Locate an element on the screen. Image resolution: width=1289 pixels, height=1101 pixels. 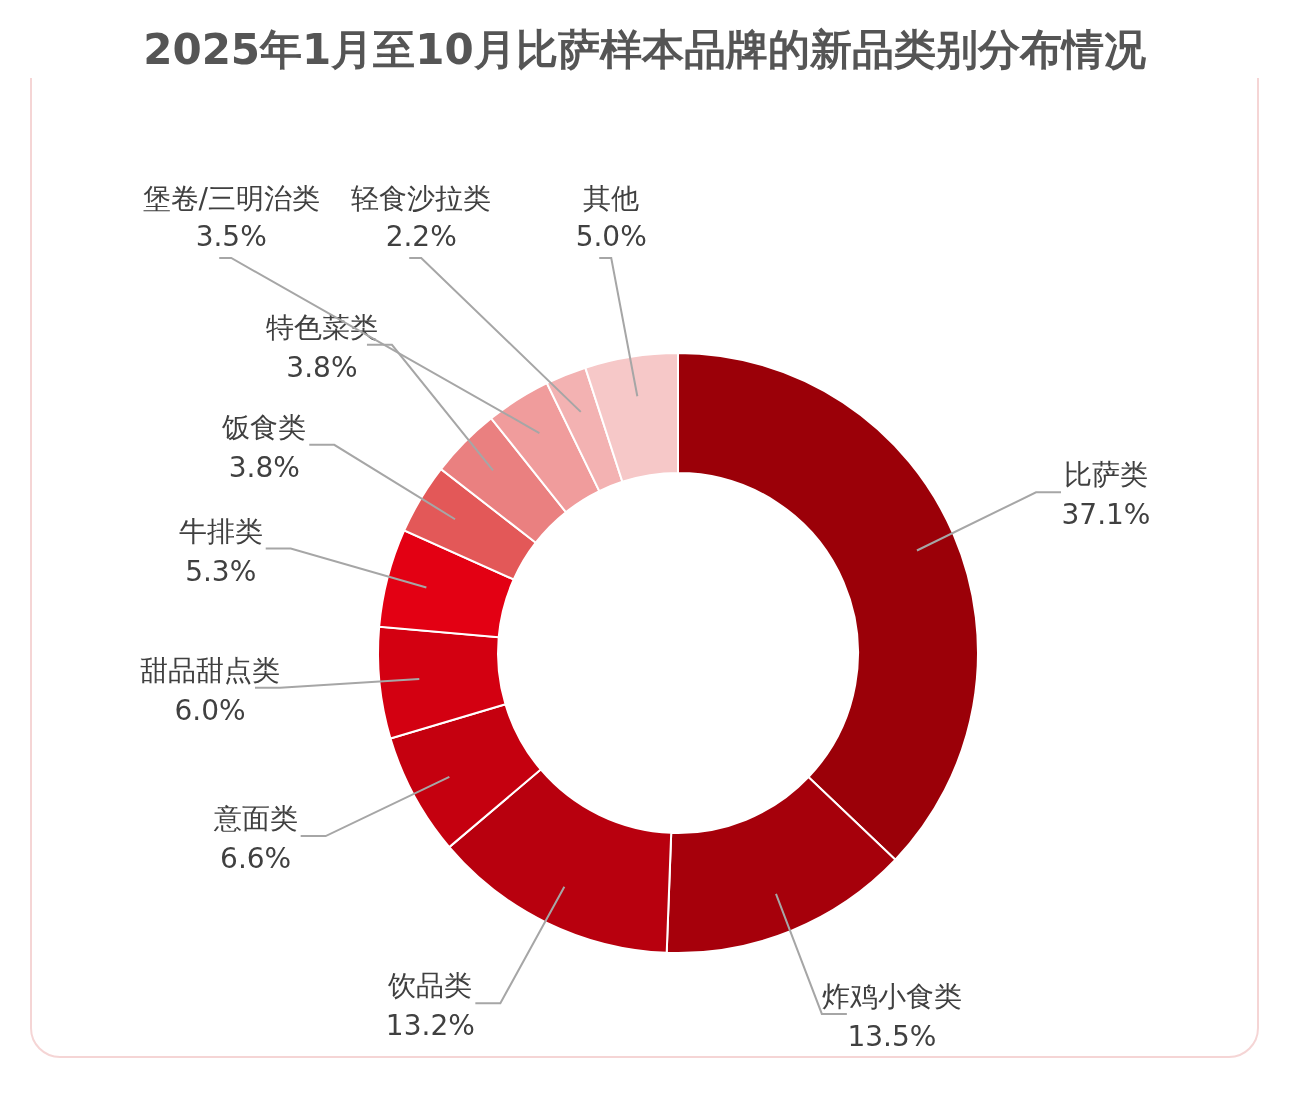
slice-label: 意面类 is located at coordinates (255, 819).